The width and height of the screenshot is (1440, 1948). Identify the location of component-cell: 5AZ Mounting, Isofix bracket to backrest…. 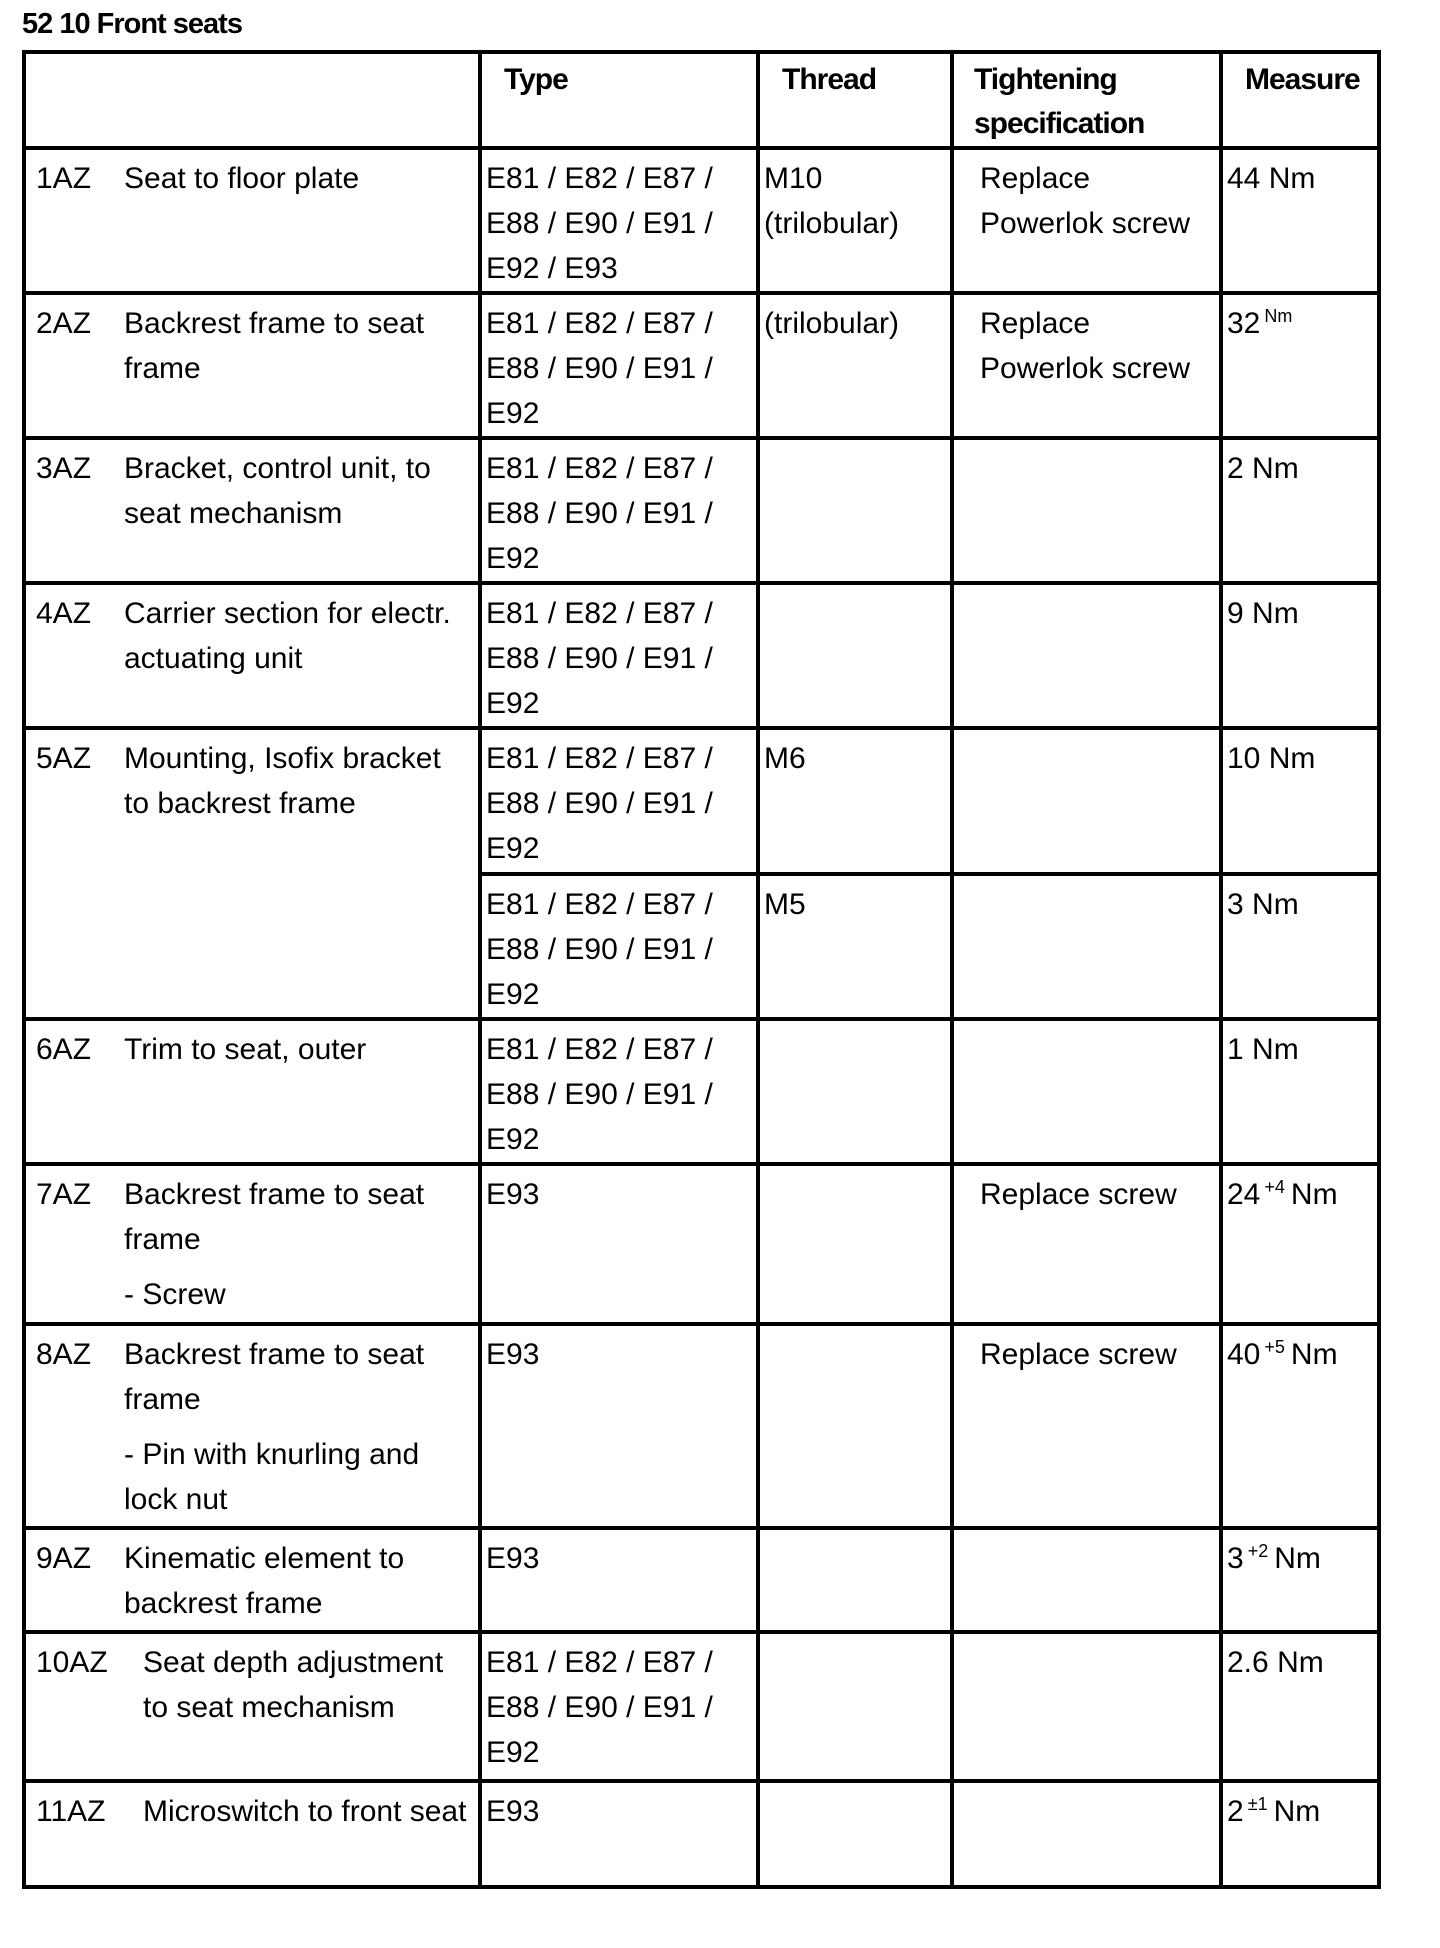
(252, 873).